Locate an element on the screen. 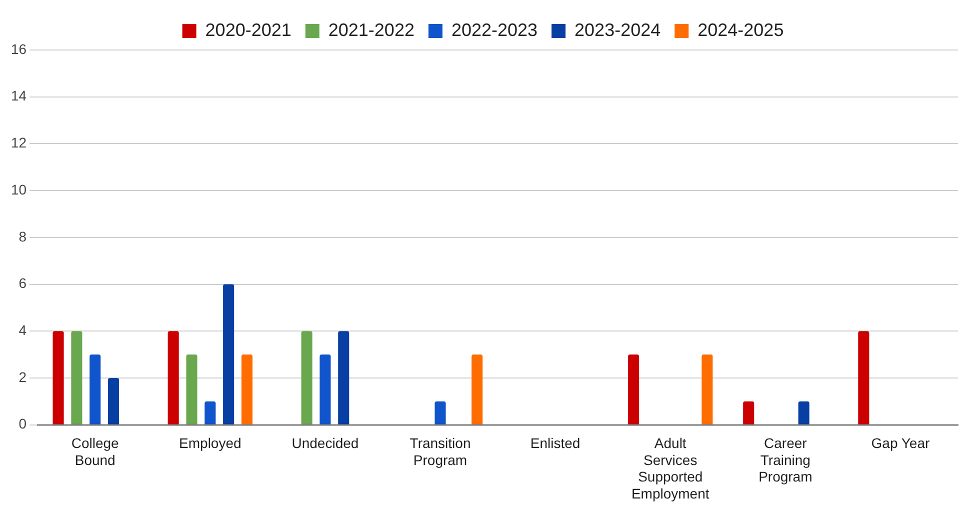  legend-label: 2023-2024 is located at coordinates (617, 30).